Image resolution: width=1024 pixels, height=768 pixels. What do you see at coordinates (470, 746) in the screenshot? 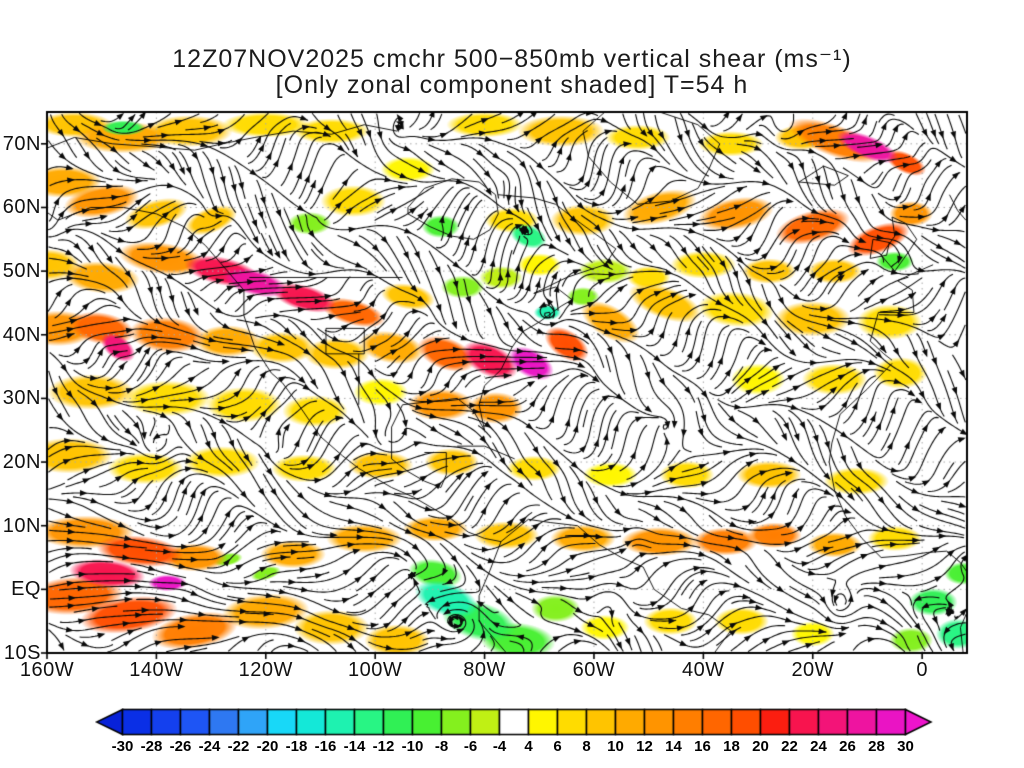
I see `colorbar-tick-label--6: -6` at bounding box center [470, 746].